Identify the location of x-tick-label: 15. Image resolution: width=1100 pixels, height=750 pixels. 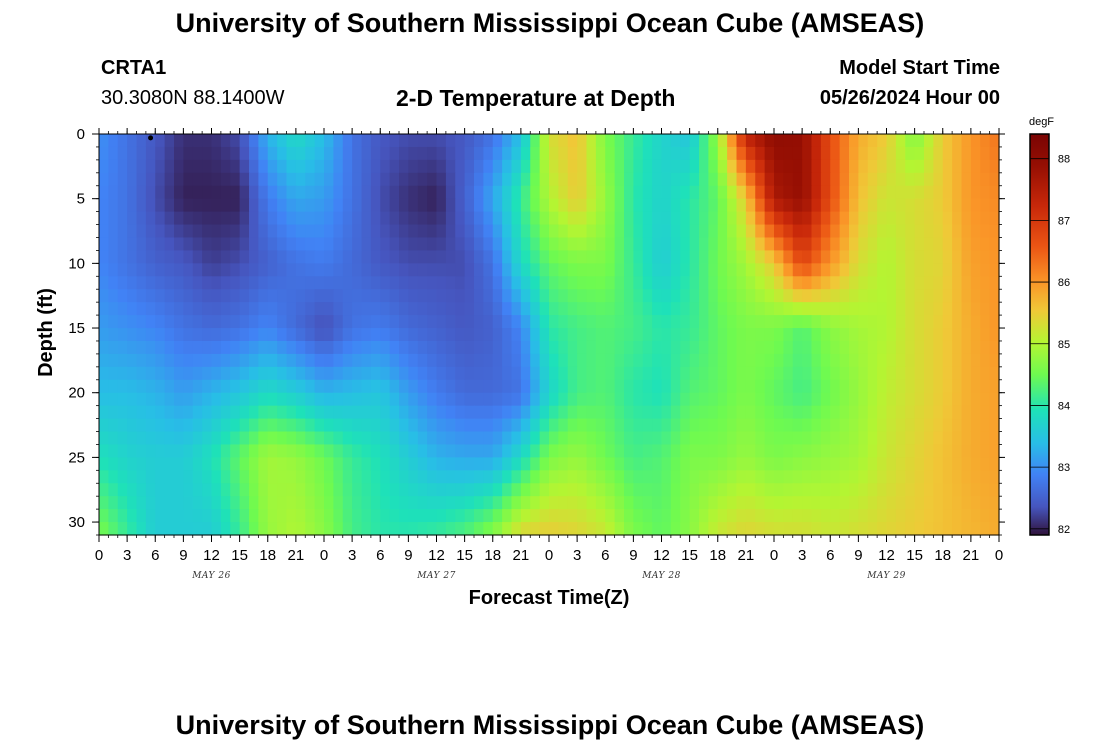
(689, 555).